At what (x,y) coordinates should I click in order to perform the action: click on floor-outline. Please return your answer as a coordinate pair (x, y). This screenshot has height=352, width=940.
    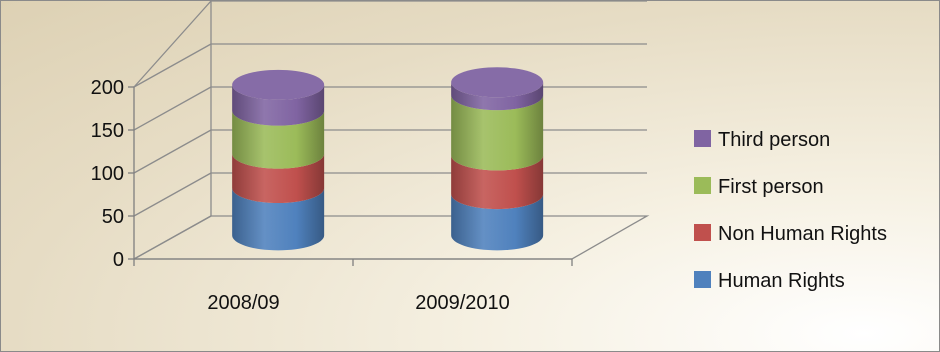
    Looking at the image, I should click on (392, 237).